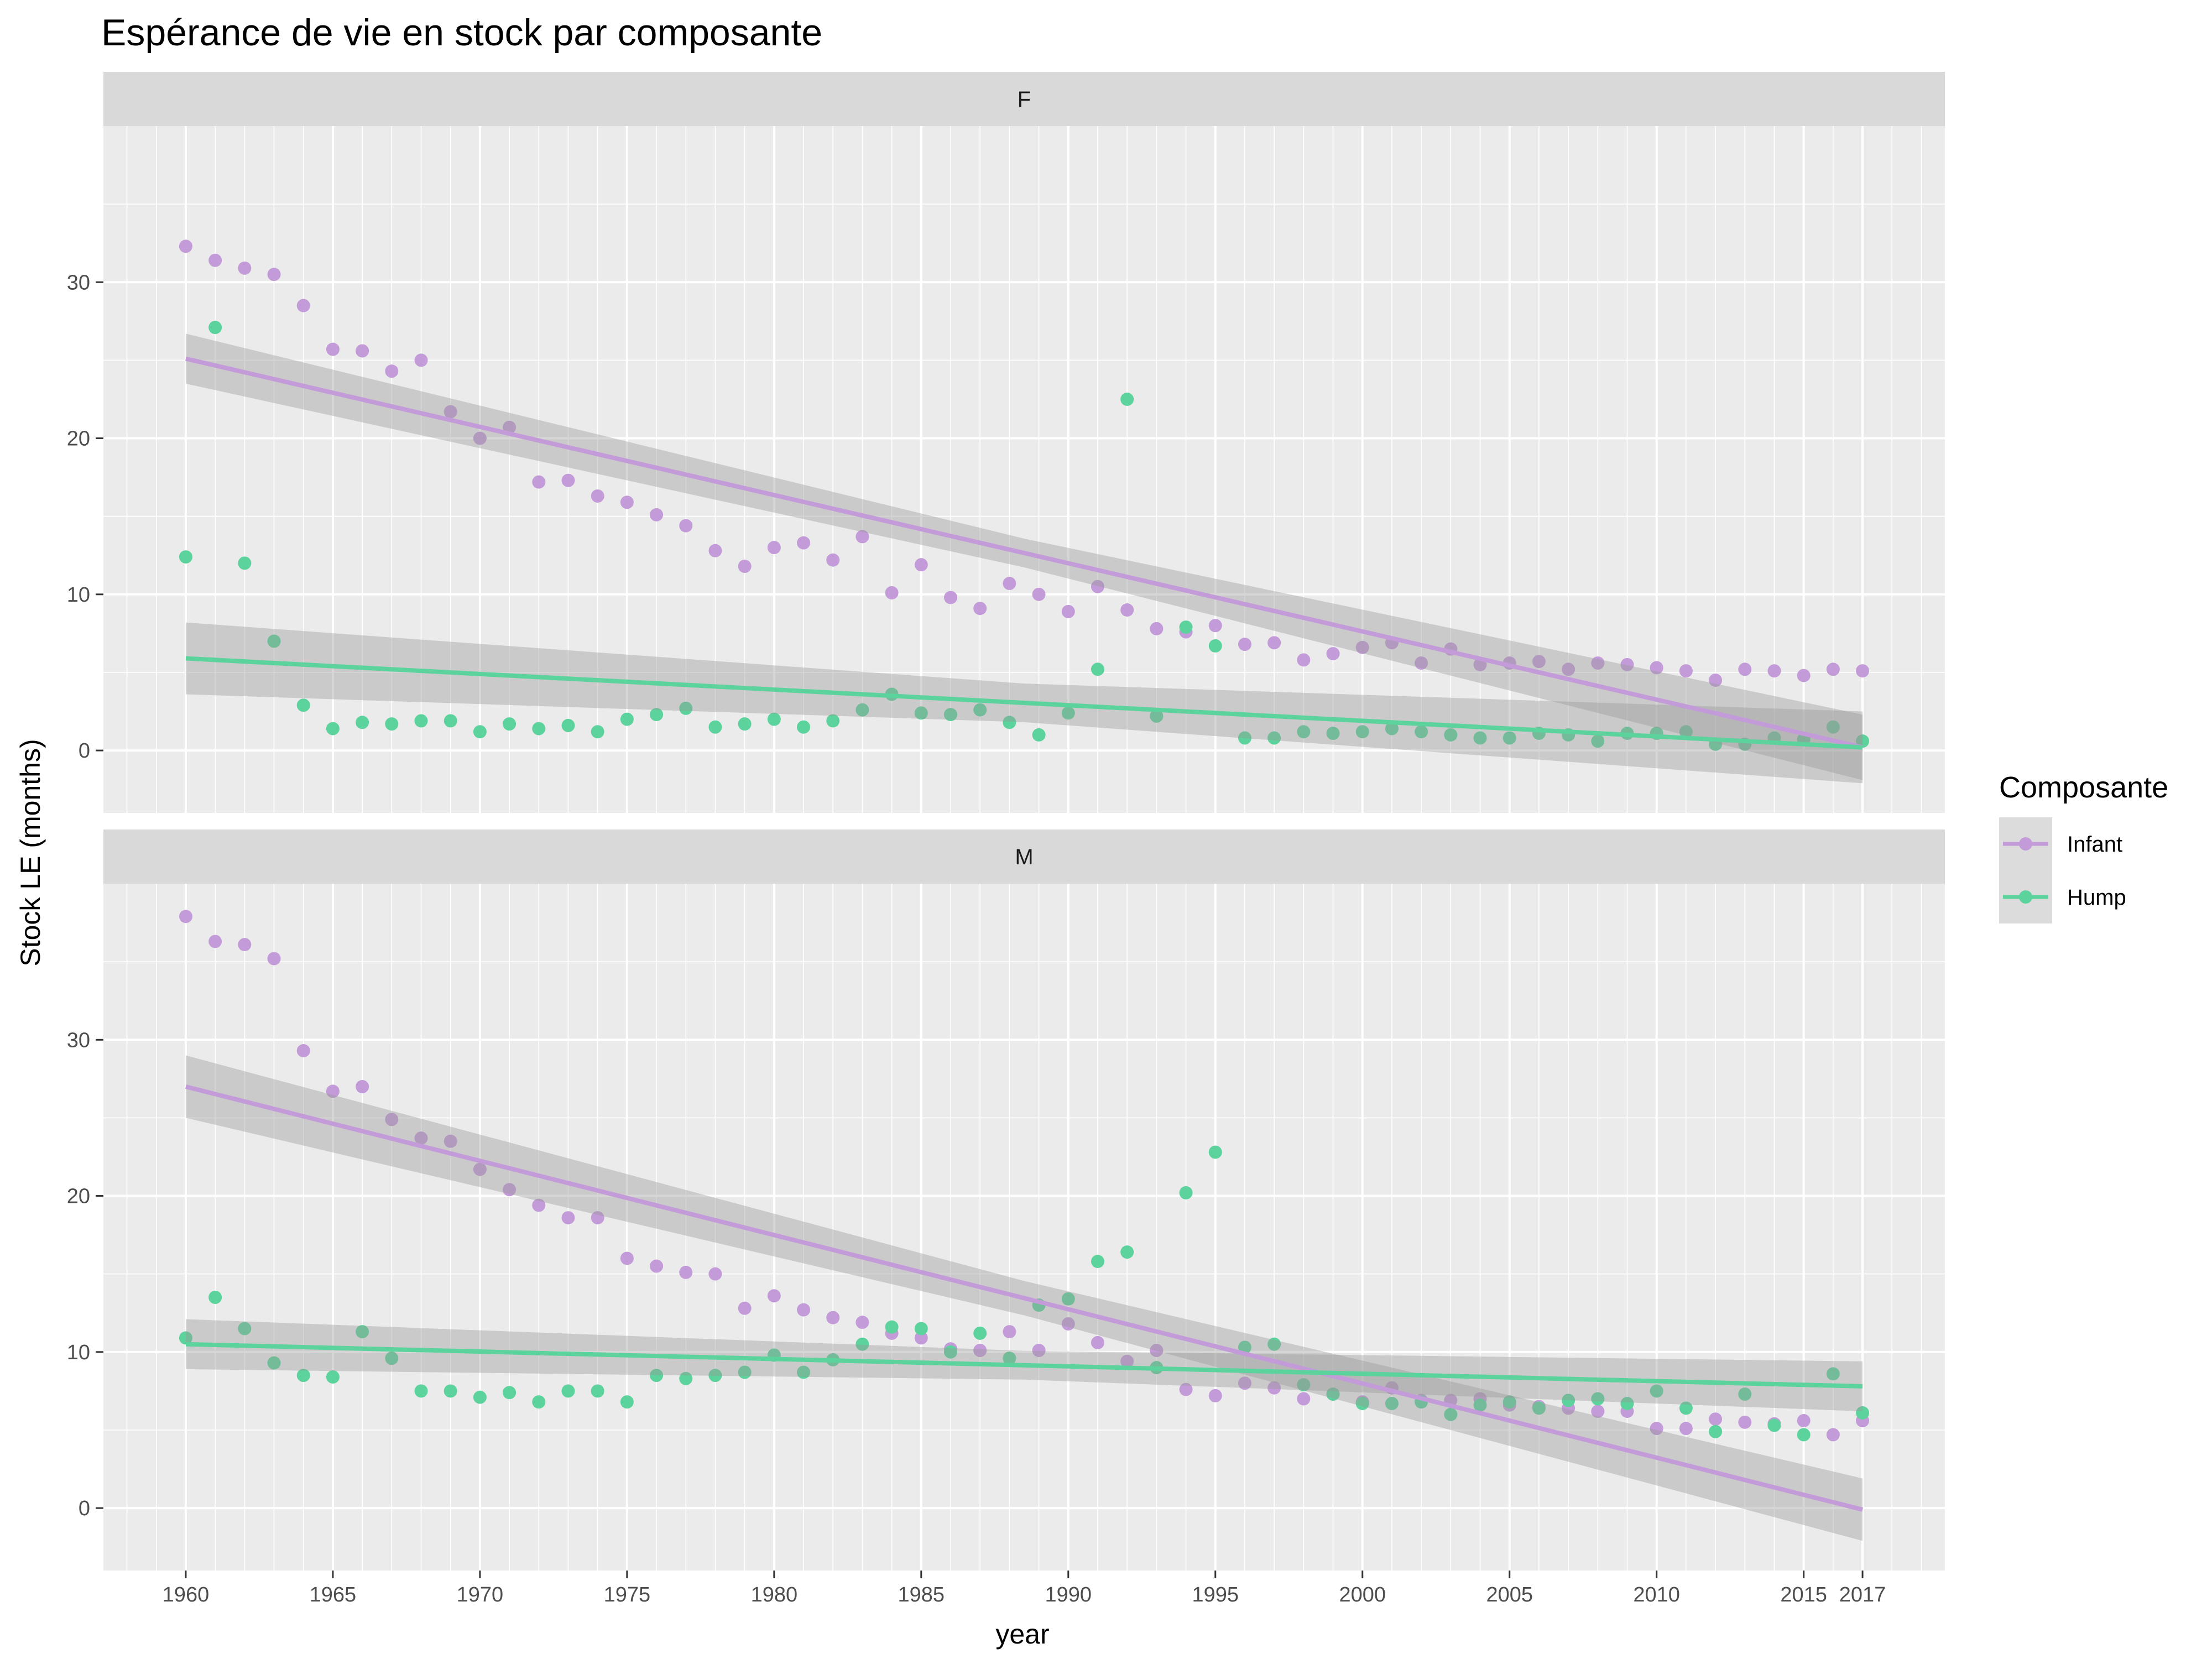 The height and width of the screenshot is (1659, 2212). Describe the element at coordinates (481, 1595) in the screenshot. I see `x-tick-label: 1970` at that location.